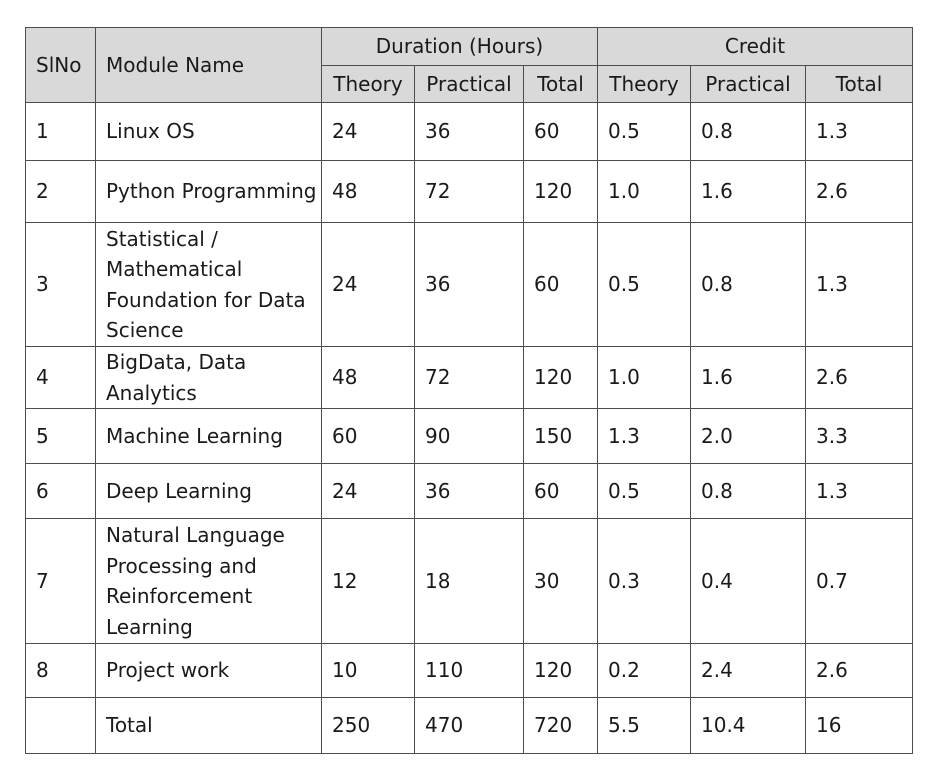 This screenshot has width=936, height=761. I want to click on cell-slno: 2, so click(60, 191).